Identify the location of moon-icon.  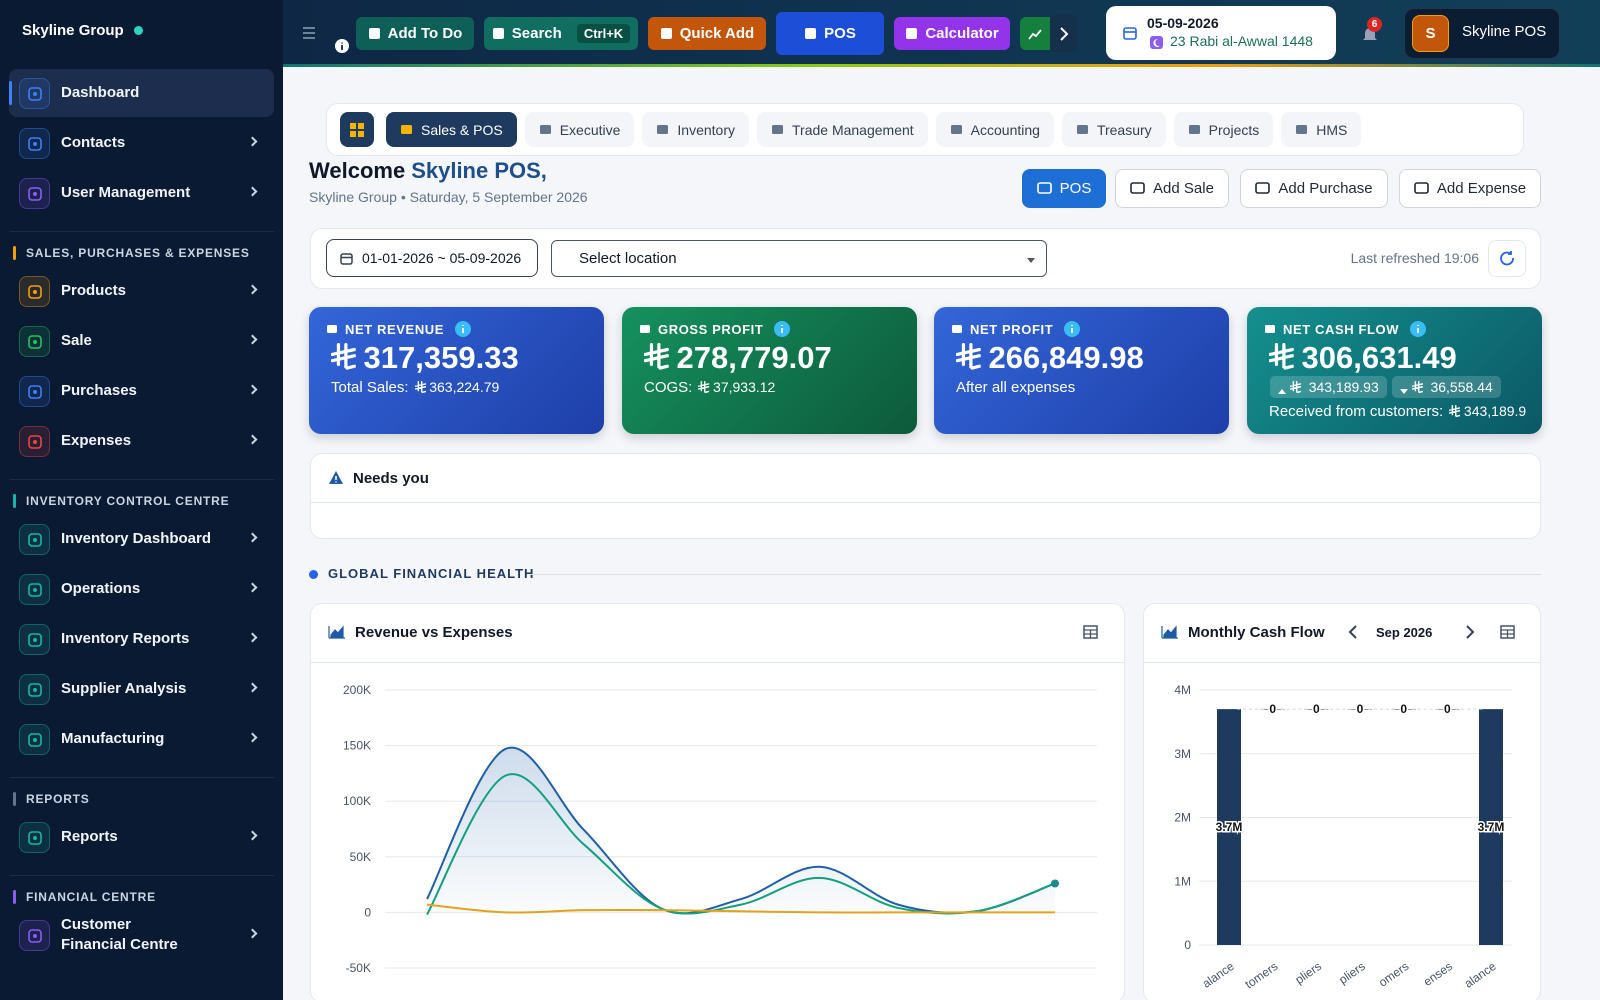
(1156, 42).